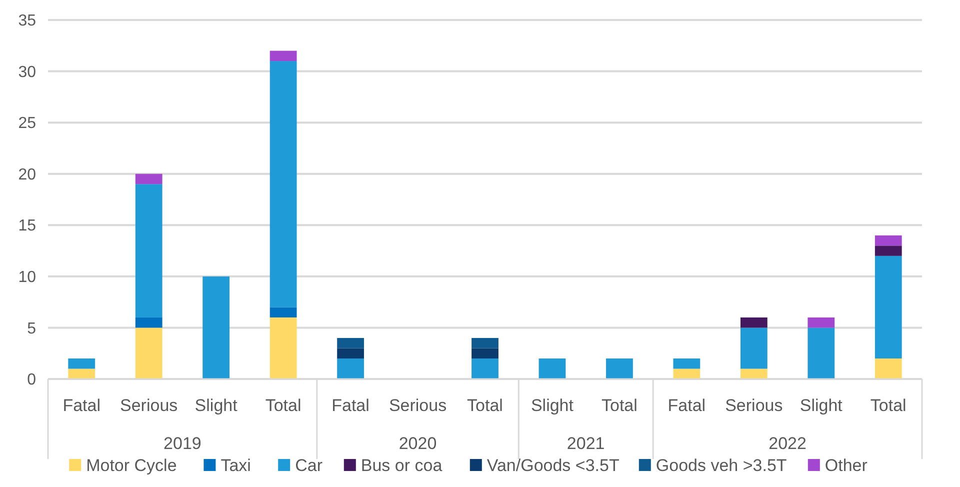  What do you see at coordinates (417, 443) in the screenshot?
I see `text: 2020` at bounding box center [417, 443].